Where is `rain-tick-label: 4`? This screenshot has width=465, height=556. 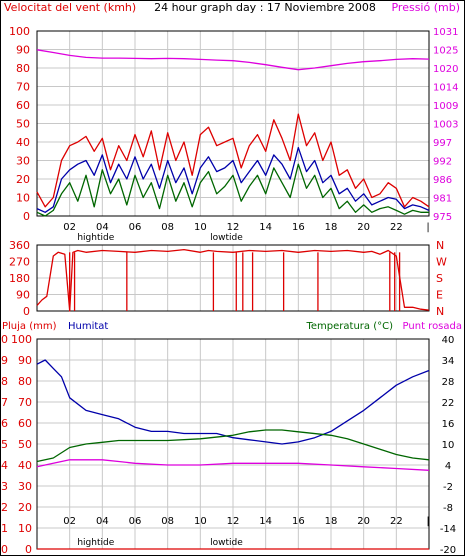
rain-tick-label: 4 is located at coordinates (4, 465).